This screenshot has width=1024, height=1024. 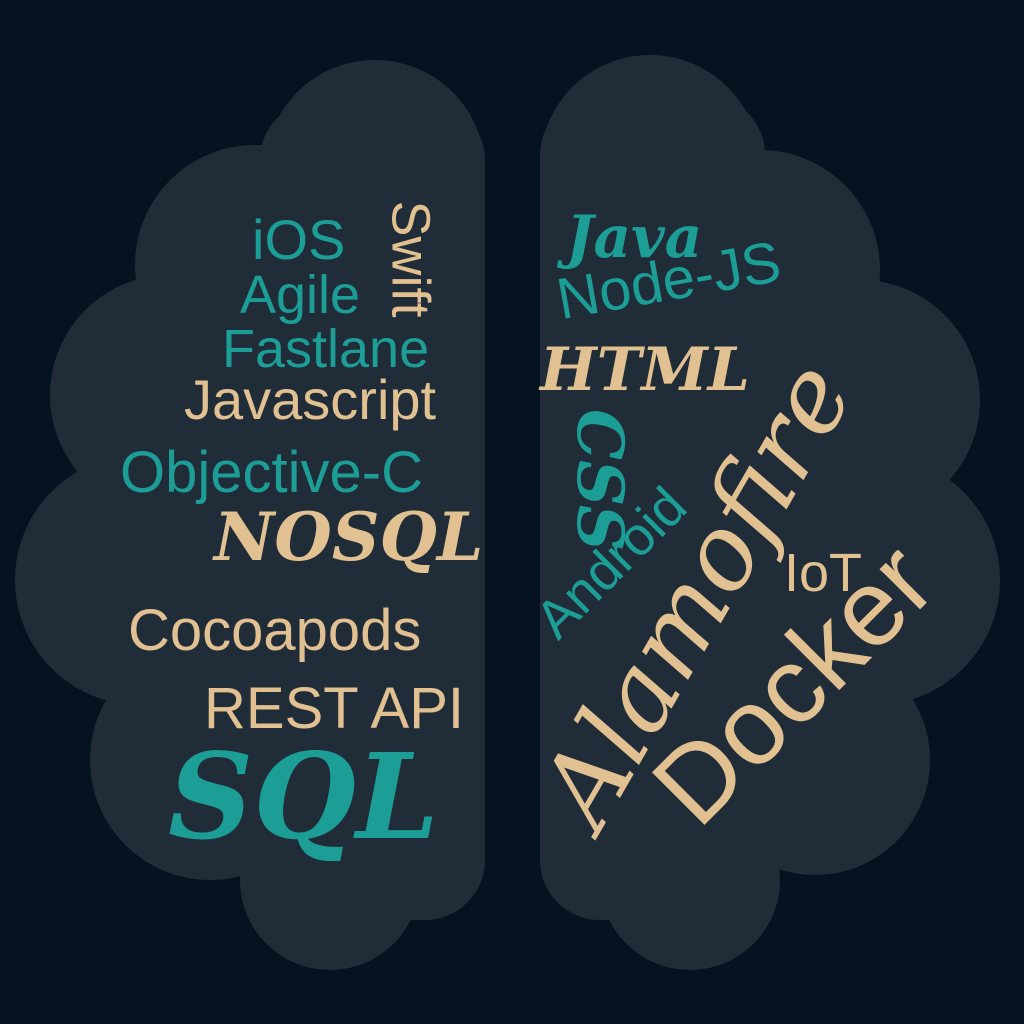 I want to click on word-swift: Swift, so click(x=410, y=259).